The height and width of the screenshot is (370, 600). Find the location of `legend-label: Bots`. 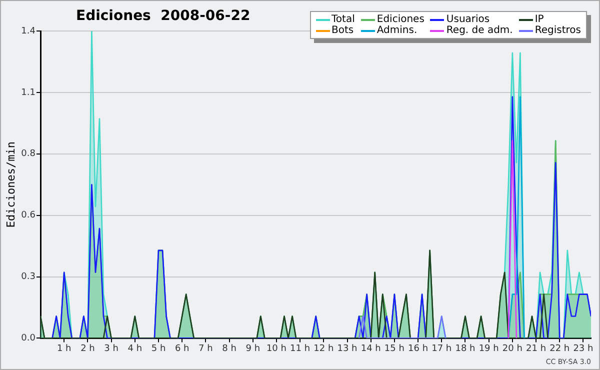

legend-label: Bots is located at coordinates (343, 30).